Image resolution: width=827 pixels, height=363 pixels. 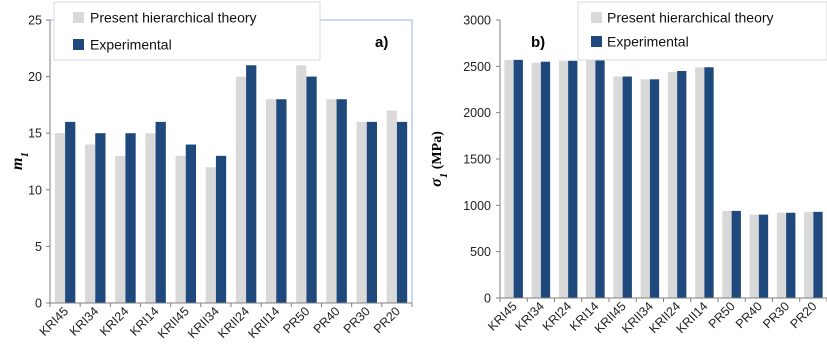 I want to click on panel-label: a), so click(x=381, y=42).